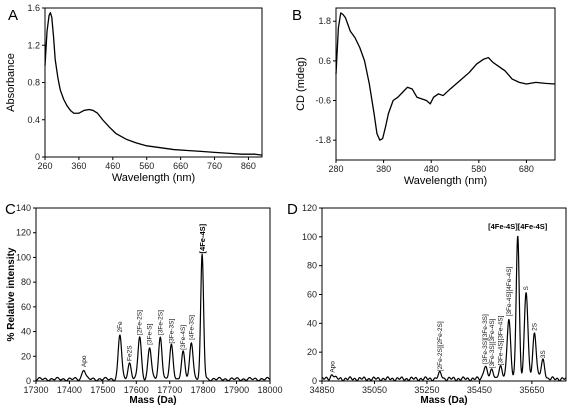 Image resolution: width=569 pixels, height=409 pixels. Describe the element at coordinates (323, 101) in the screenshot. I see `y-tick-label: -0.6` at that location.